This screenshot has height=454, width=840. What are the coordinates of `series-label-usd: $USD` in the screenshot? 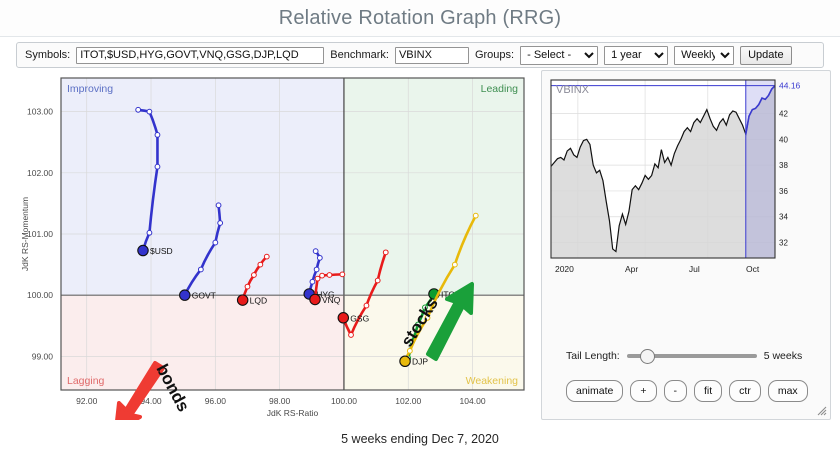 It's located at (161, 251).